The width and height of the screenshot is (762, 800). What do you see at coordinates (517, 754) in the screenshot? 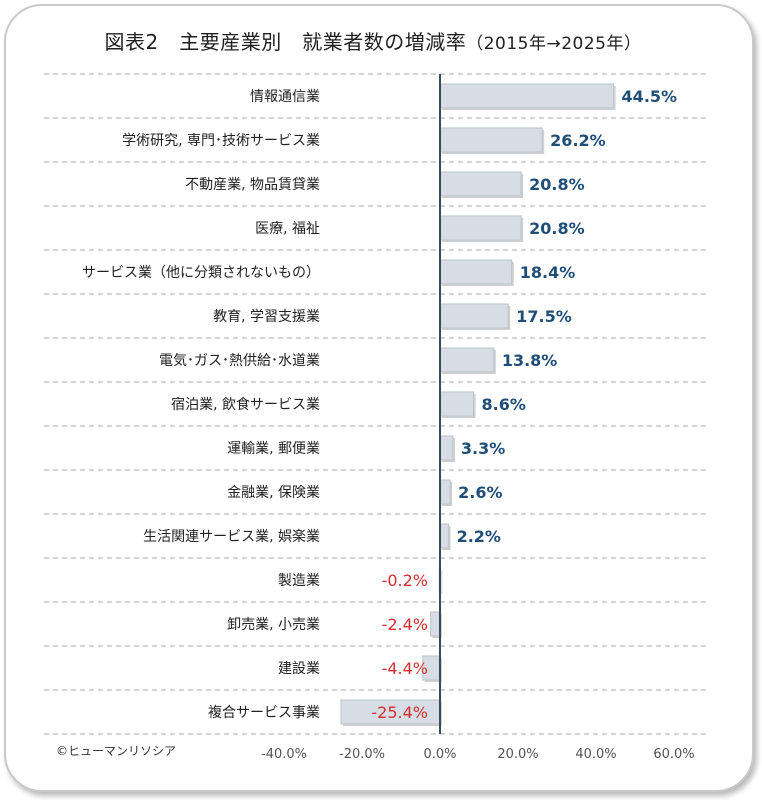
I see `x-tick-label: 20.0%` at bounding box center [517, 754].